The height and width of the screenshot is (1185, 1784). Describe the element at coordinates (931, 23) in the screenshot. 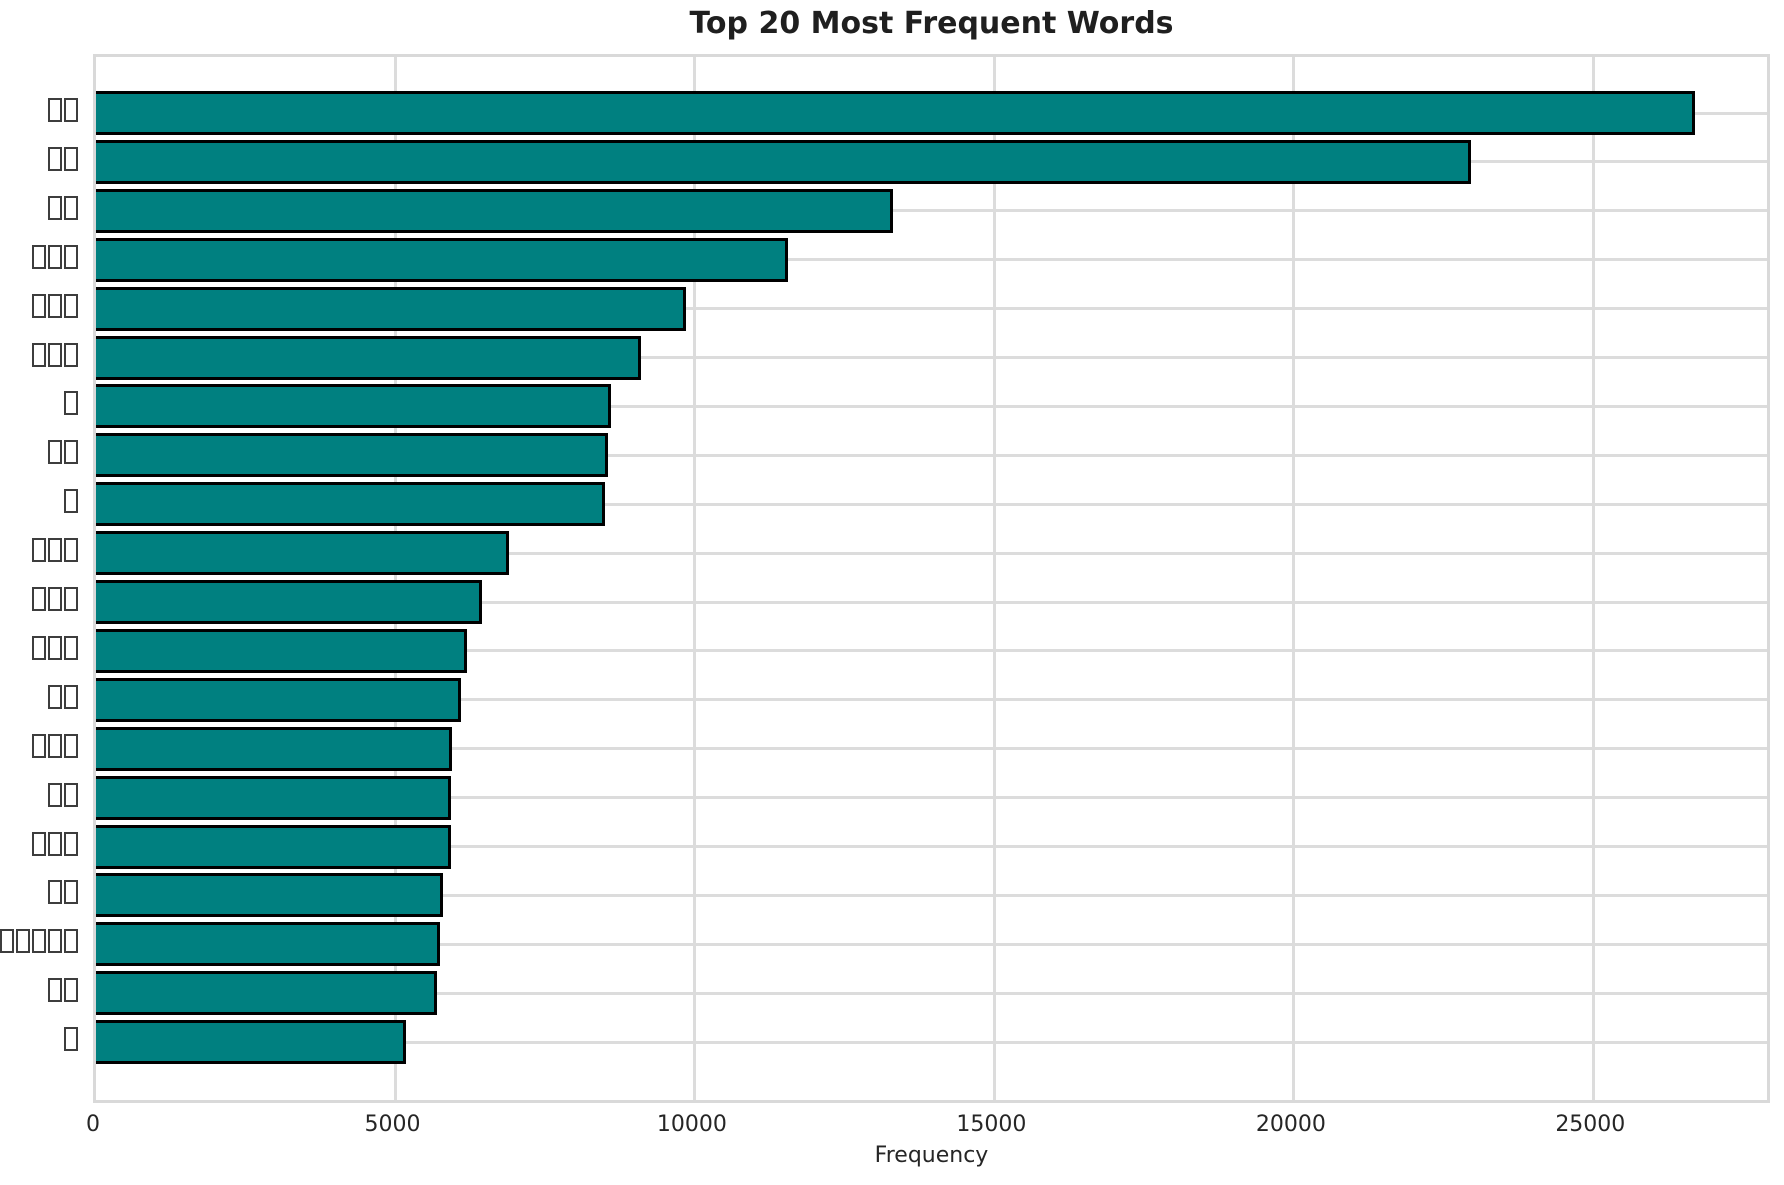

I see `chart-title: Top 20 Most Frequent Words` at that location.